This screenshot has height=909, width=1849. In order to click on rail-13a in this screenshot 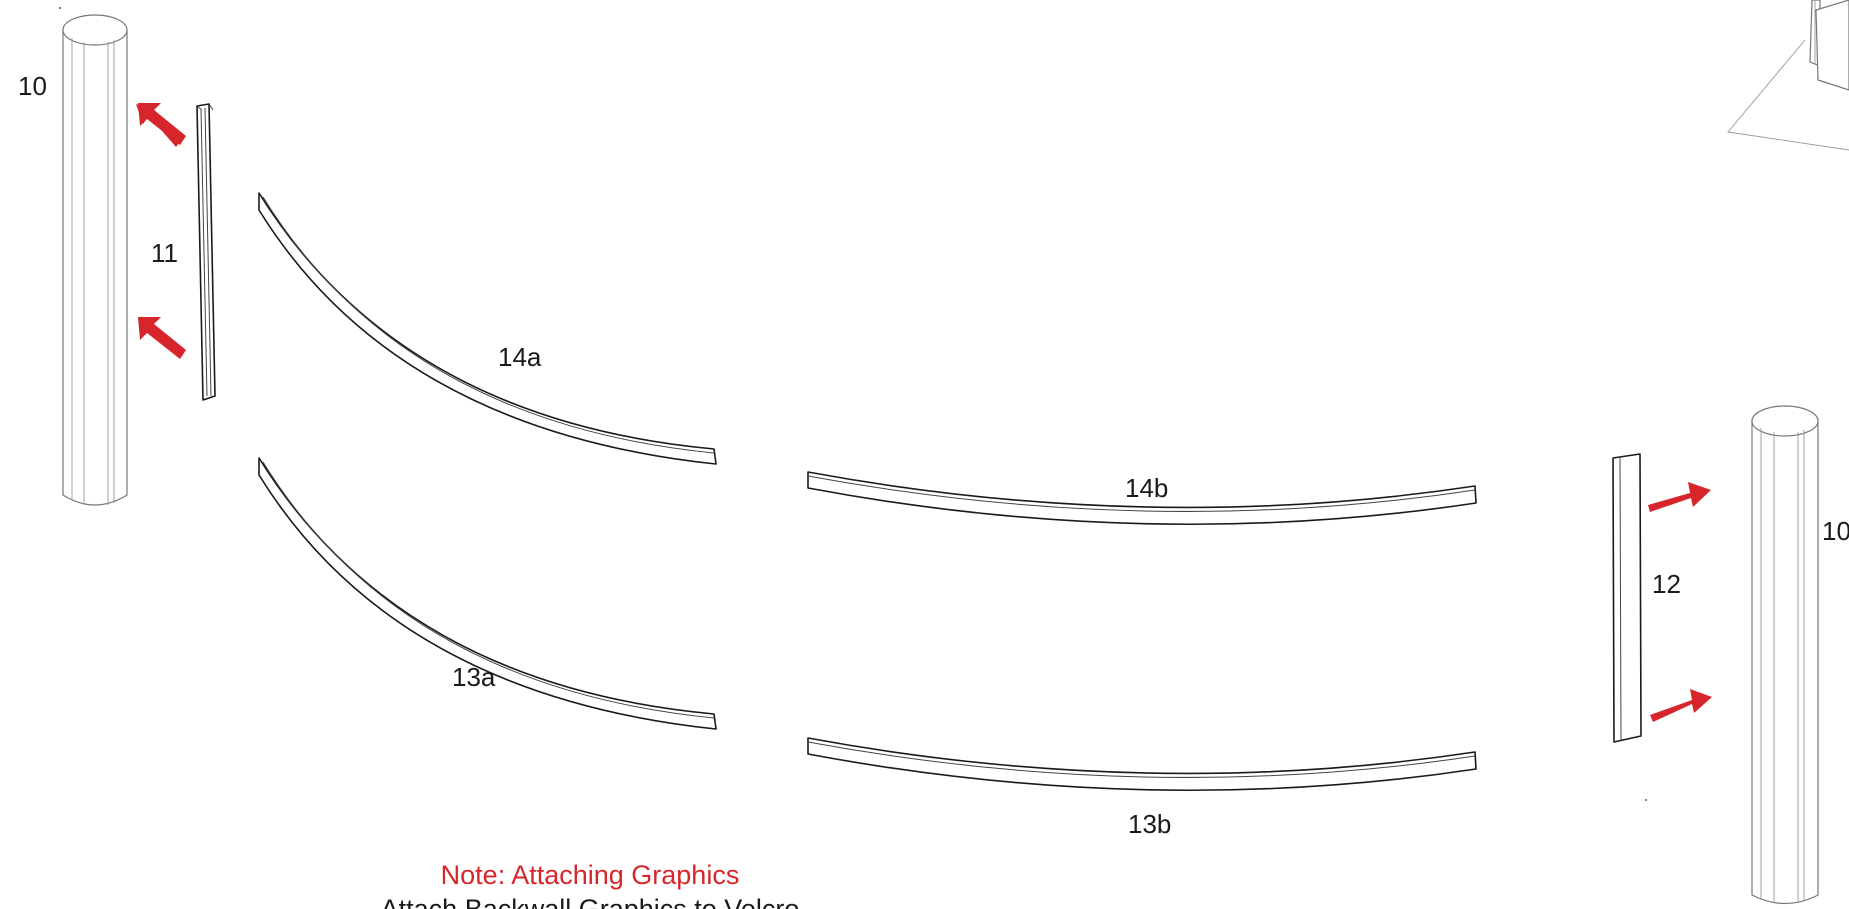, I will do `click(487, 593)`.